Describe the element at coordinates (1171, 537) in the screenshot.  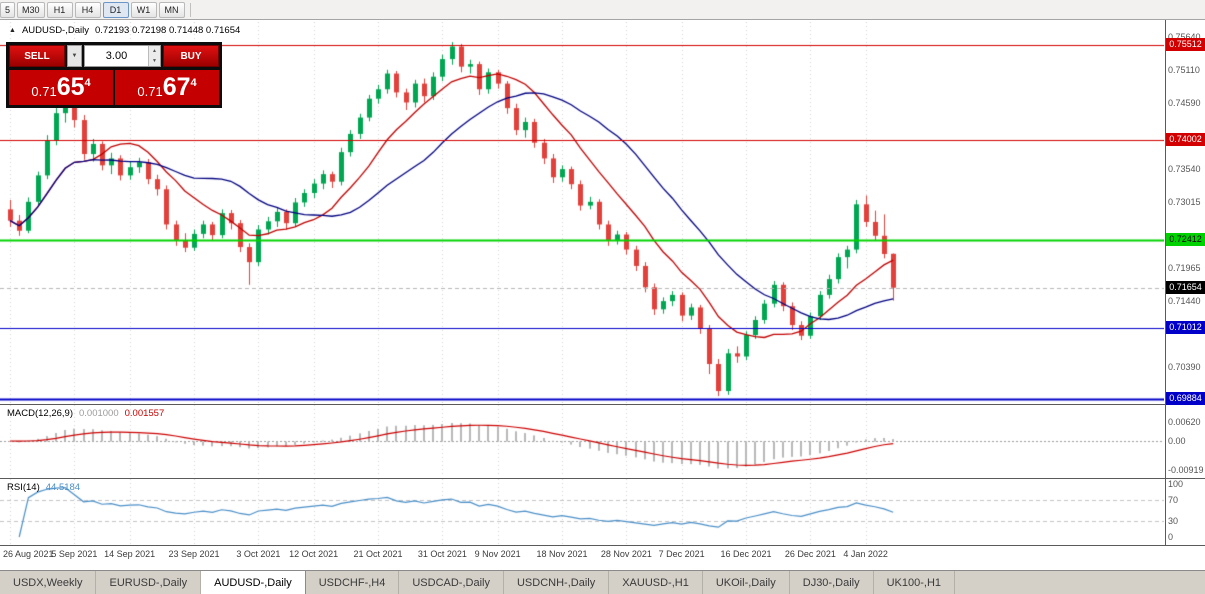
I see `rsi-axis-label: 0` at that location.